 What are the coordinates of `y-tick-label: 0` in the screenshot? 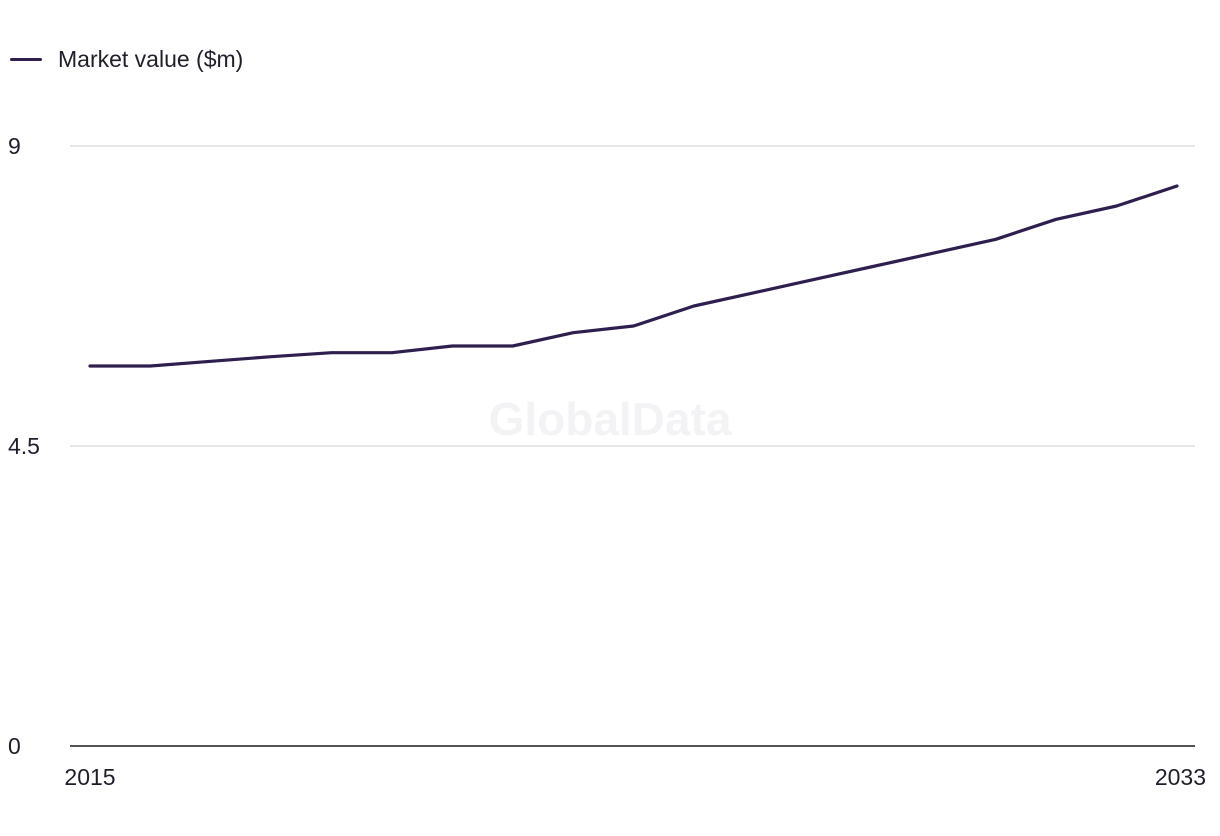 It's located at (14, 746).